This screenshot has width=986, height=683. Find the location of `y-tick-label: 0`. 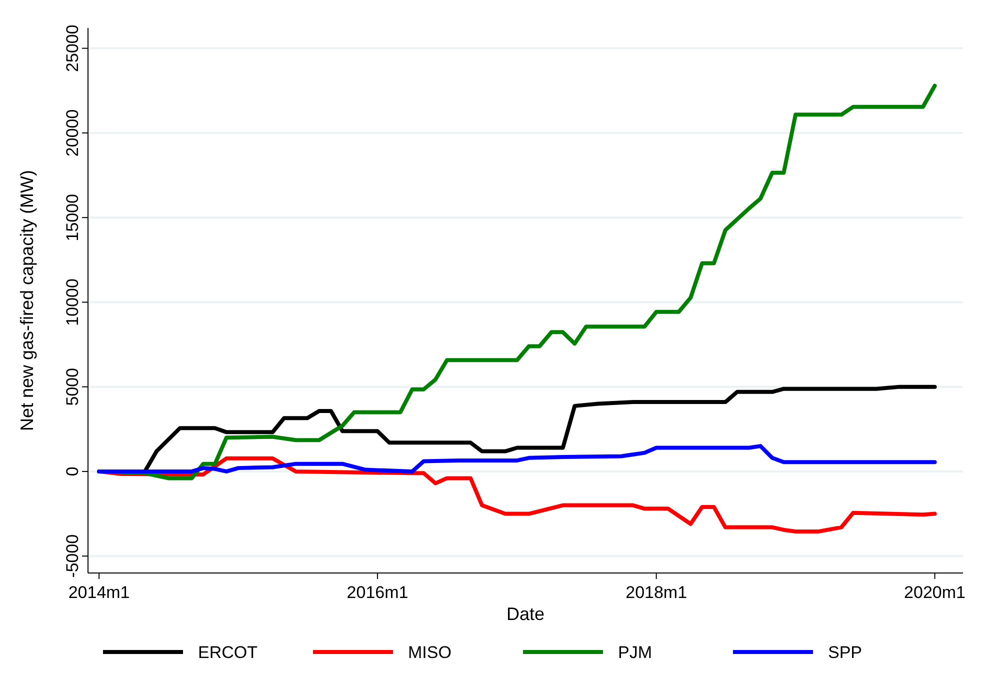

y-tick-label: 0 is located at coordinates (72, 471).